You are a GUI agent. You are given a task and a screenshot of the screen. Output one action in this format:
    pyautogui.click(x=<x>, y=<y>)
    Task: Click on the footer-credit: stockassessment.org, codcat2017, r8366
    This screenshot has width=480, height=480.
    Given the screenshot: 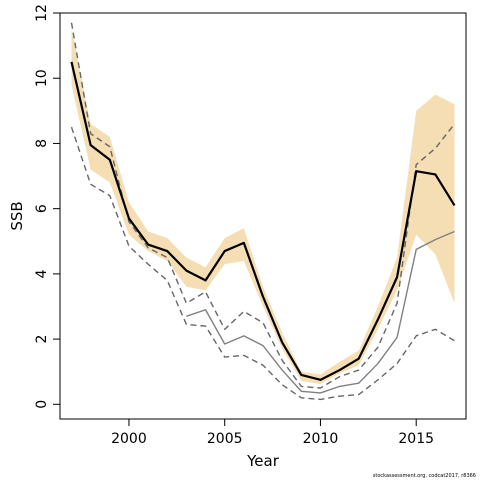 What is the action you would take?
    pyautogui.click(x=424, y=476)
    